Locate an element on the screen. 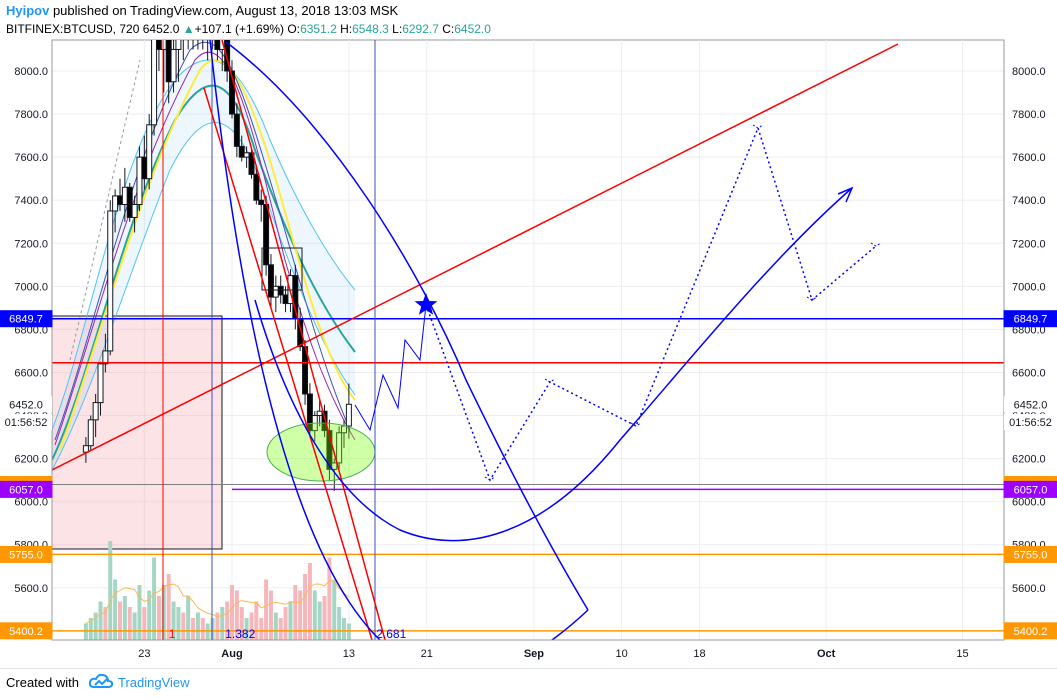 Image resolution: width=1057 pixels, height=699 pixels. price-tag-label-left: 6849.7 is located at coordinates (26, 320).